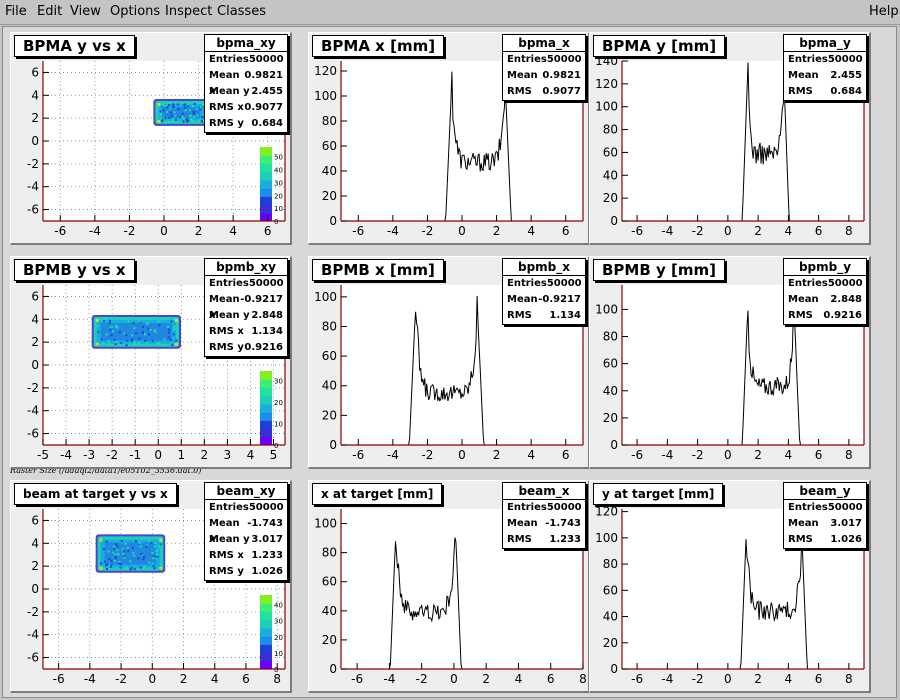 The width and height of the screenshot is (900, 700). What do you see at coordinates (246, 332) in the screenshot?
I see `stats-row: RMS x 1.134` at bounding box center [246, 332].